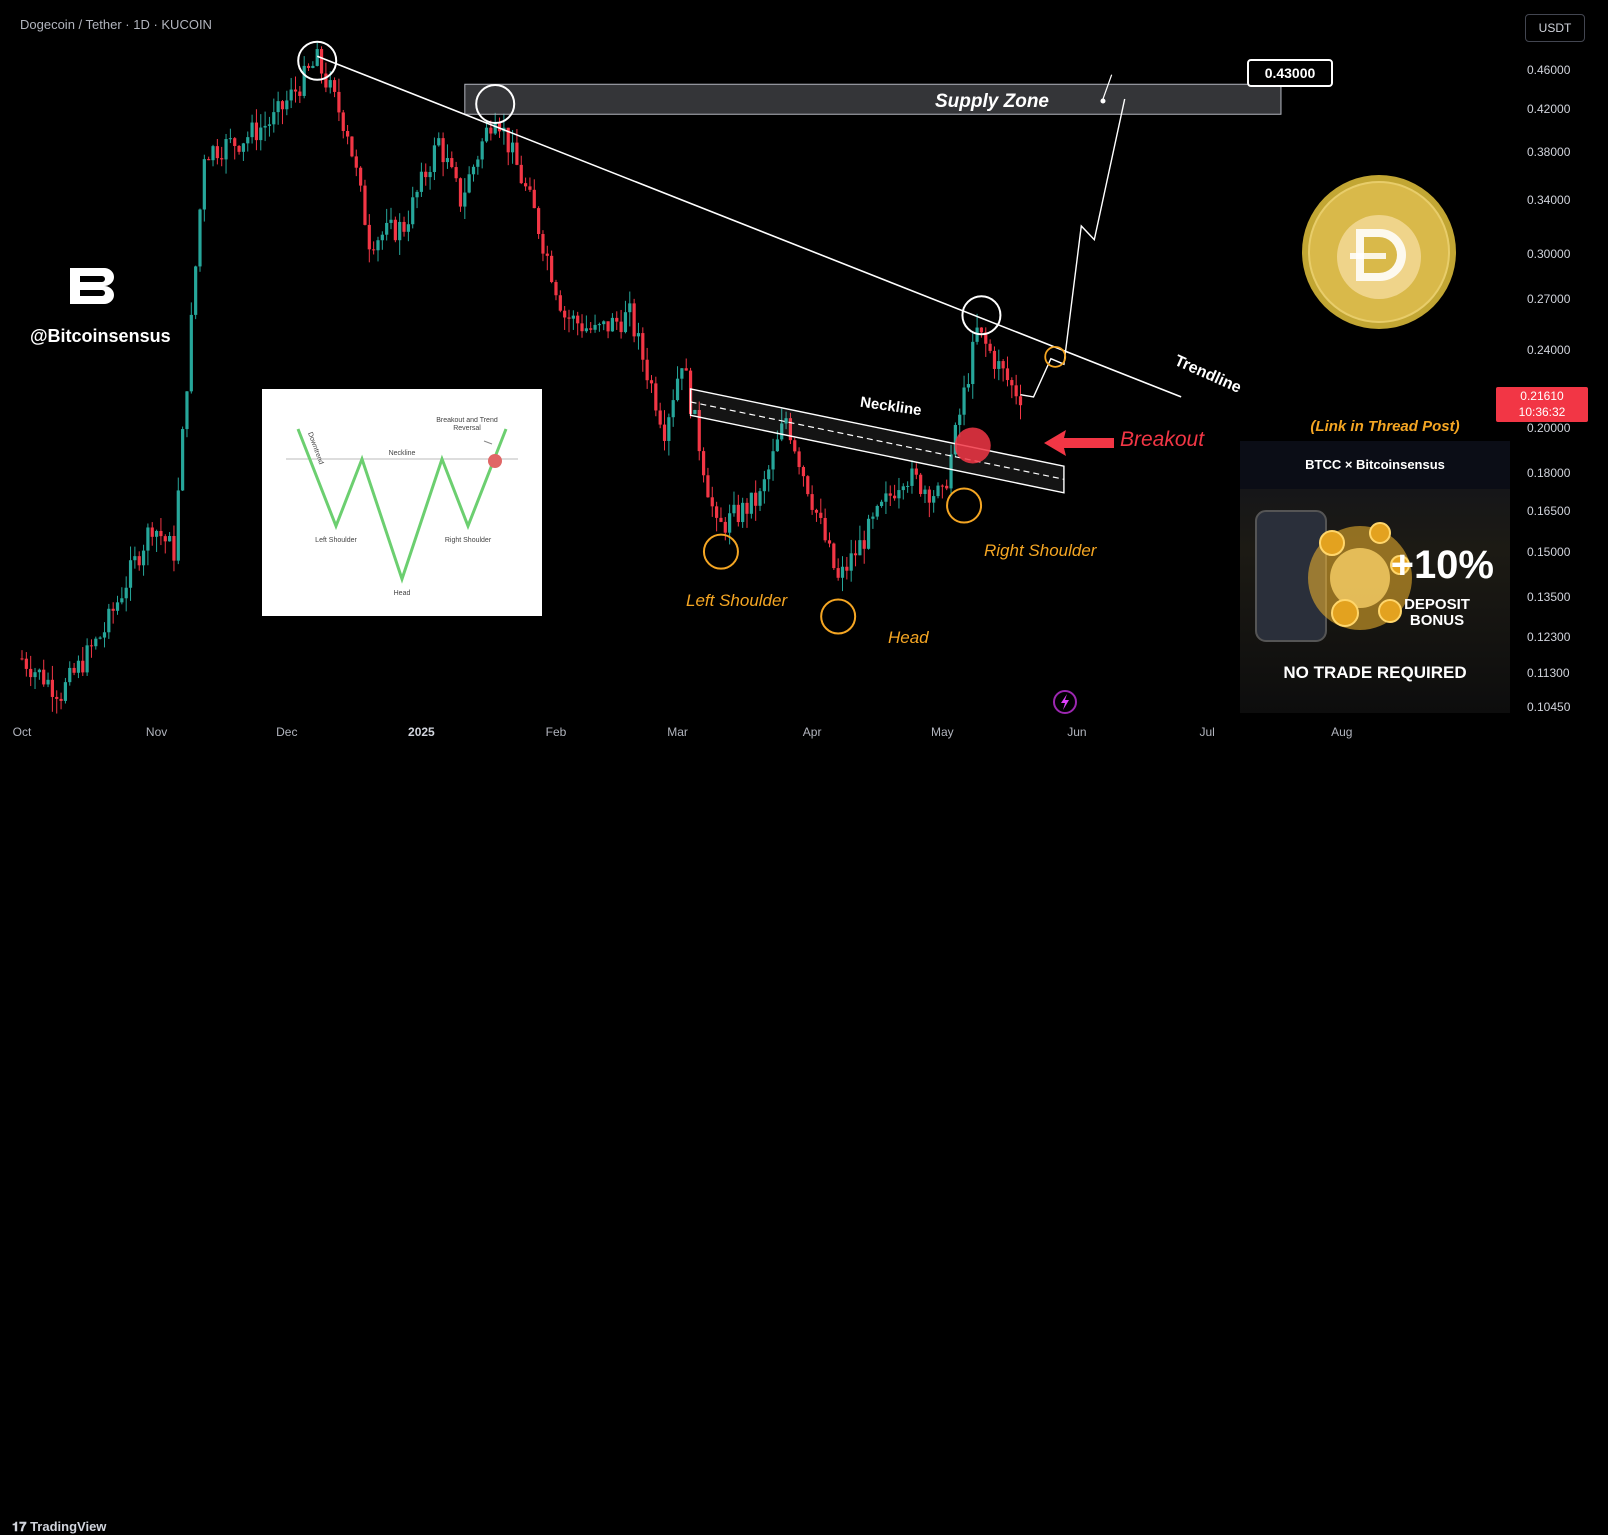 This screenshot has height=1535, width=1608. Describe the element at coordinates (1107, 87) in the screenshot. I see `target-pointer` at that location.